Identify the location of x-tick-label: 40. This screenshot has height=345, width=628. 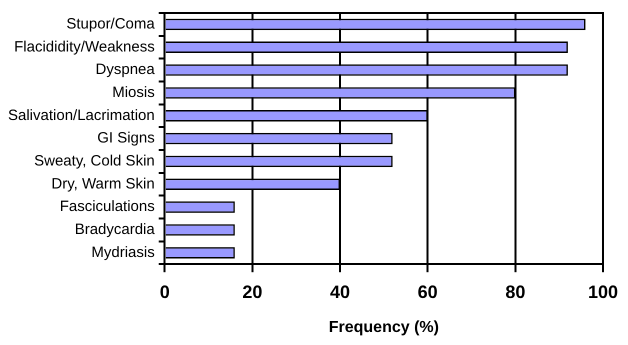
(340, 292).